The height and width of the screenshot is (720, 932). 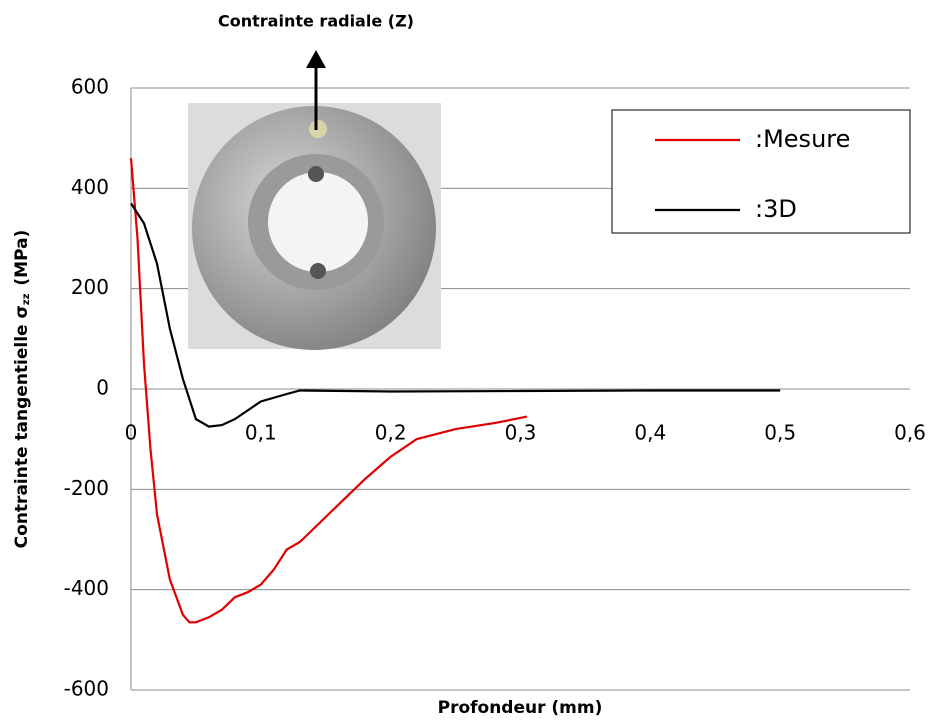 I want to click on y-label-unit: (MPa), so click(x=22, y=258).